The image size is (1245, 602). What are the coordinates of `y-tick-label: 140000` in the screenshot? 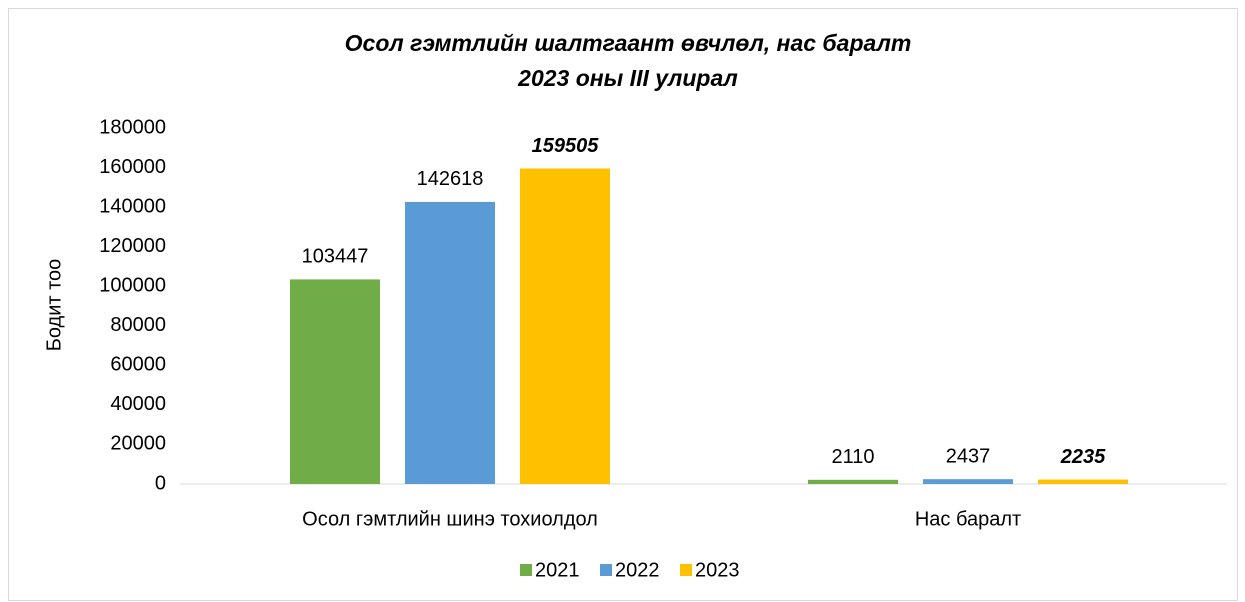 It's located at (132, 206).